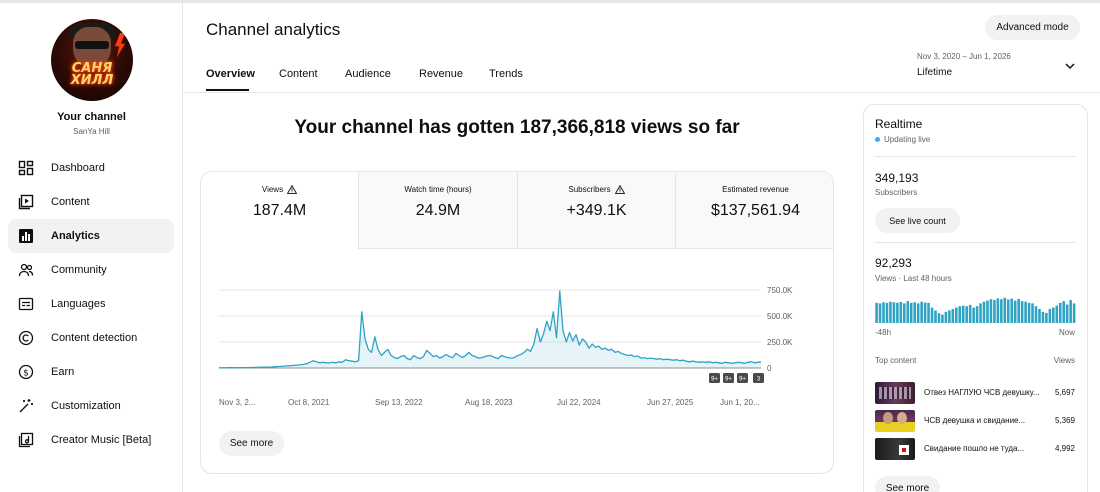  I want to click on realtime-bar-chart, so click(975, 309).